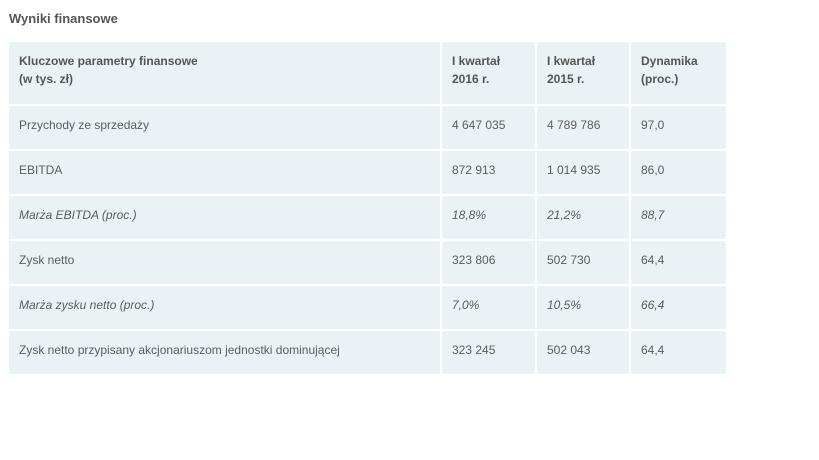 The height and width of the screenshot is (460, 819). I want to click on header-q1-2015-line1: I kwartał, so click(571, 61).